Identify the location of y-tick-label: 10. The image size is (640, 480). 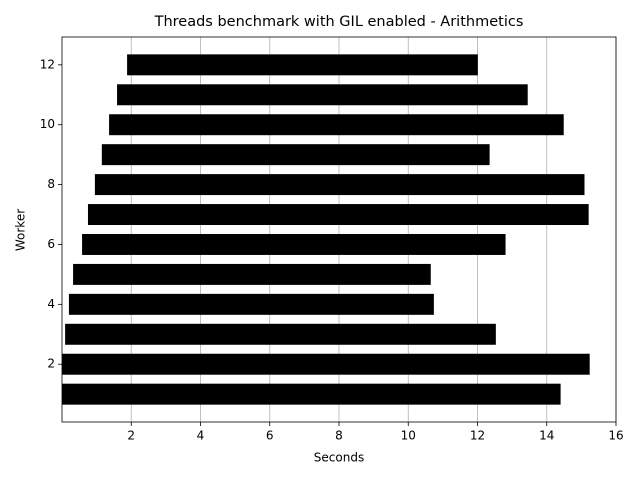
(47, 124).